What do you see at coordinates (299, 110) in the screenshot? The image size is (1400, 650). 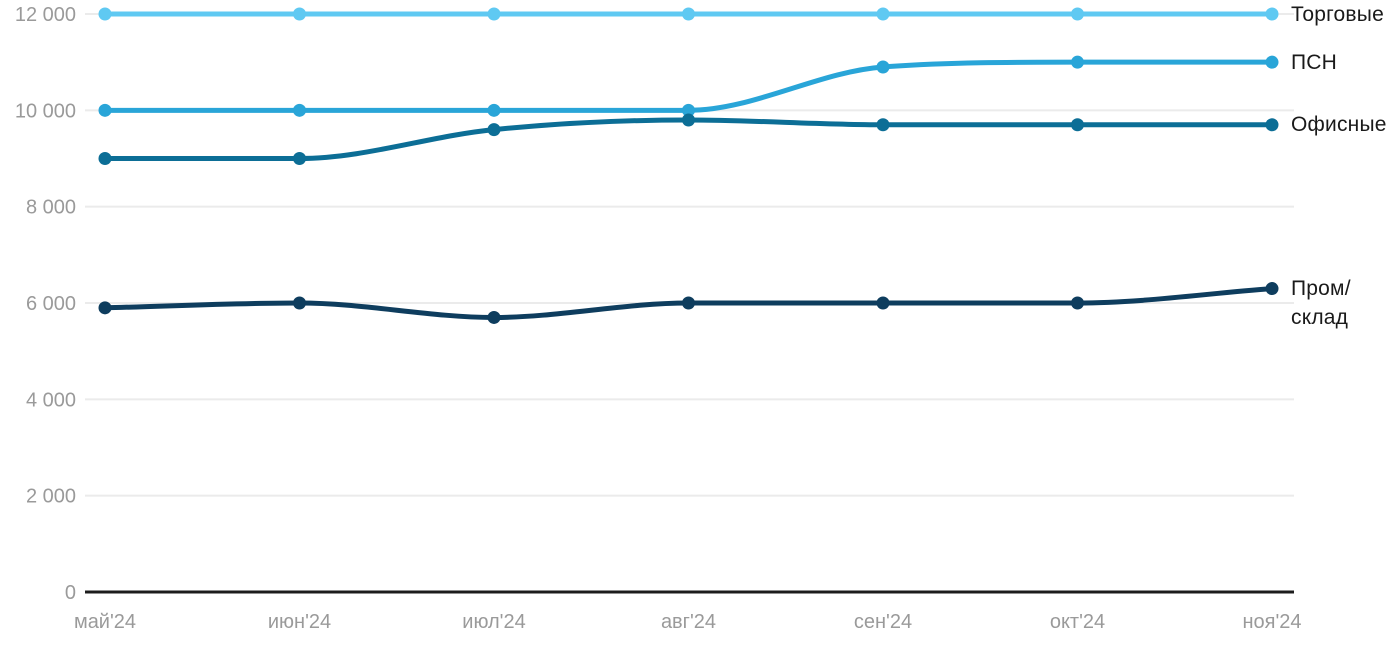 I see `data-point-ПСН-июн'24` at bounding box center [299, 110].